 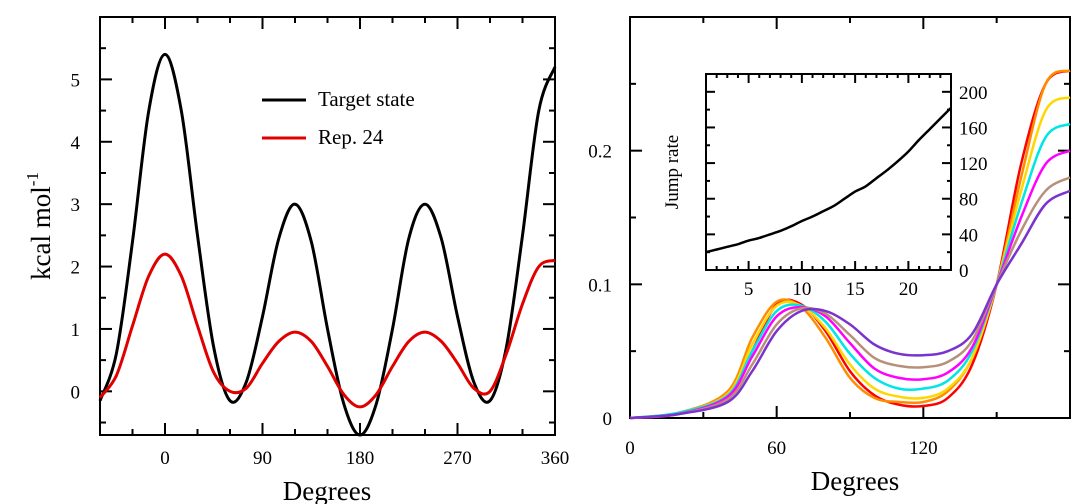 What do you see at coordinates (855, 481) in the screenshot?
I see `right-x-axis-title: Degrees` at bounding box center [855, 481].